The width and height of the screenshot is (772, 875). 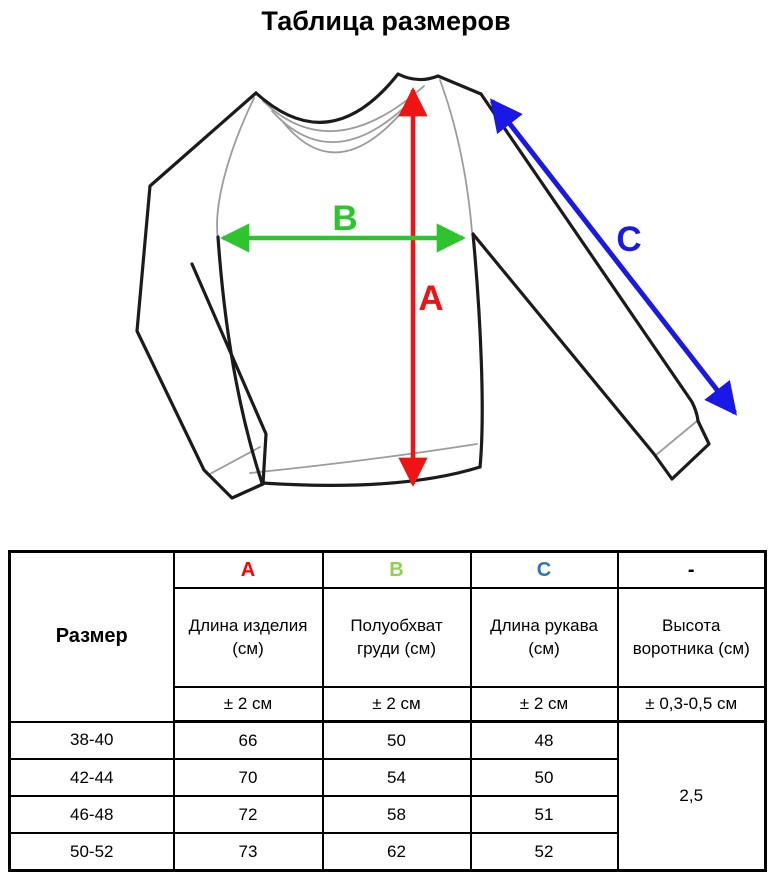 I want to click on measure-name-length: Длина изделия (см), so click(x=248, y=637).